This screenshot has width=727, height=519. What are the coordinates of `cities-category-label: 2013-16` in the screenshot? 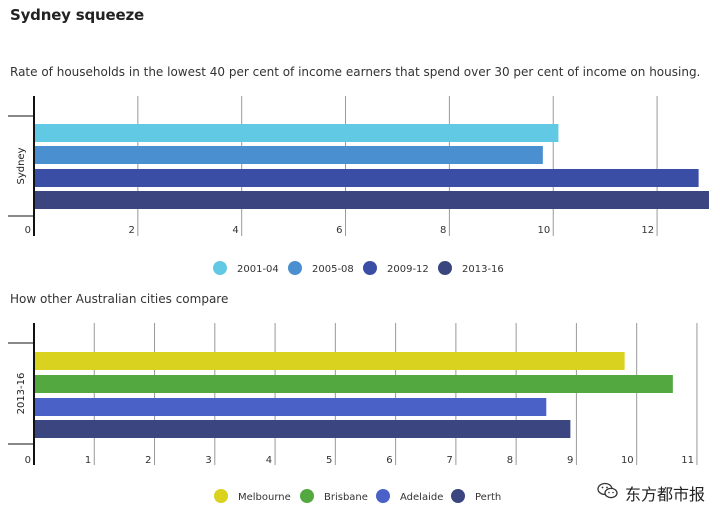 It's located at (21, 394).